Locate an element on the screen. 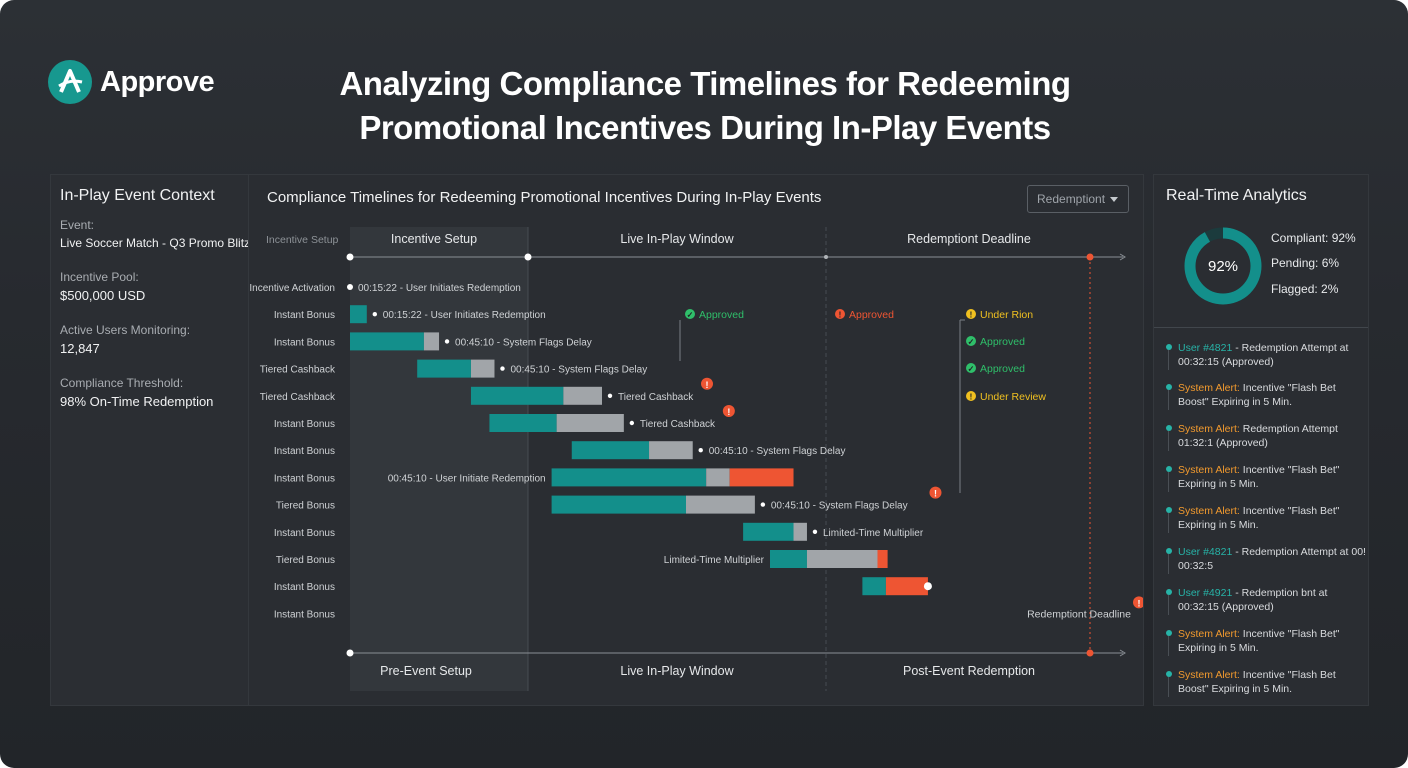  bar-annotation: Limited-Time Multiplier is located at coordinates (873, 533).